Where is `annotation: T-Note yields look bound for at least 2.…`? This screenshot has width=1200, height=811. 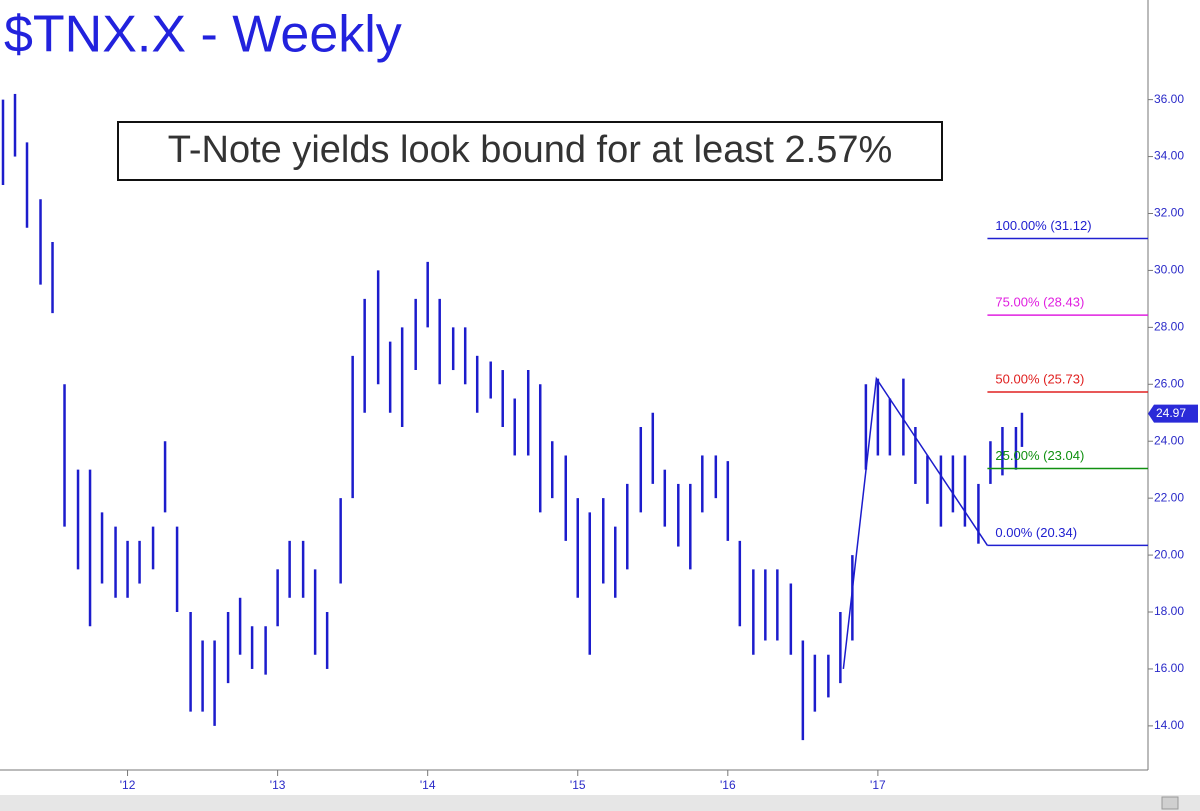 annotation: T-Note yields look bound for at least 2.… is located at coordinates (530, 150).